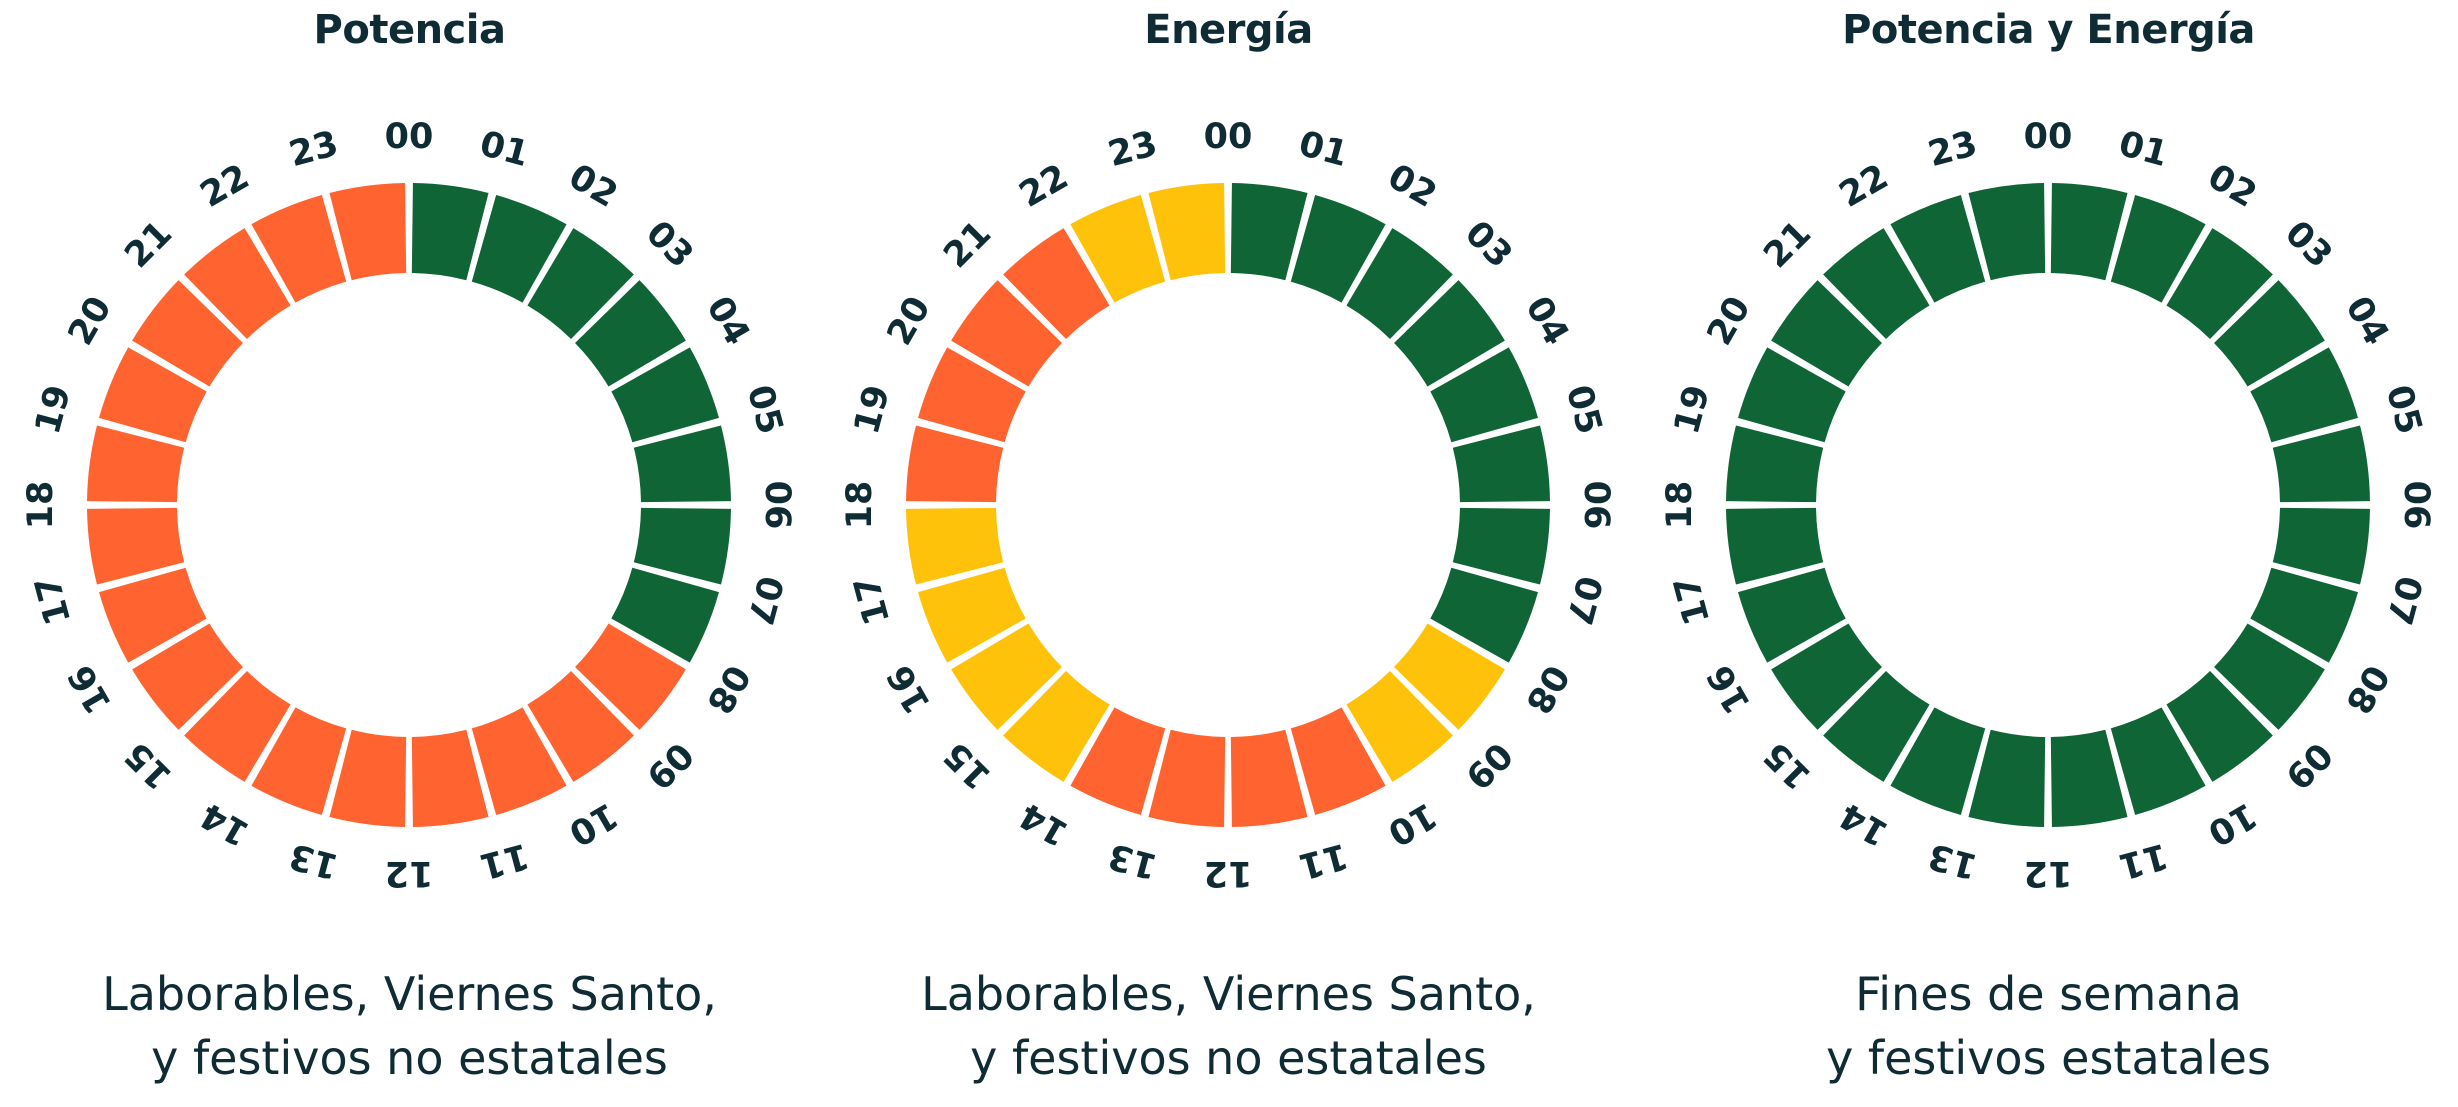 The height and width of the screenshot is (1107, 2458). What do you see at coordinates (2403, 600) in the screenshot?
I see `hour-label-07: 07` at bounding box center [2403, 600].